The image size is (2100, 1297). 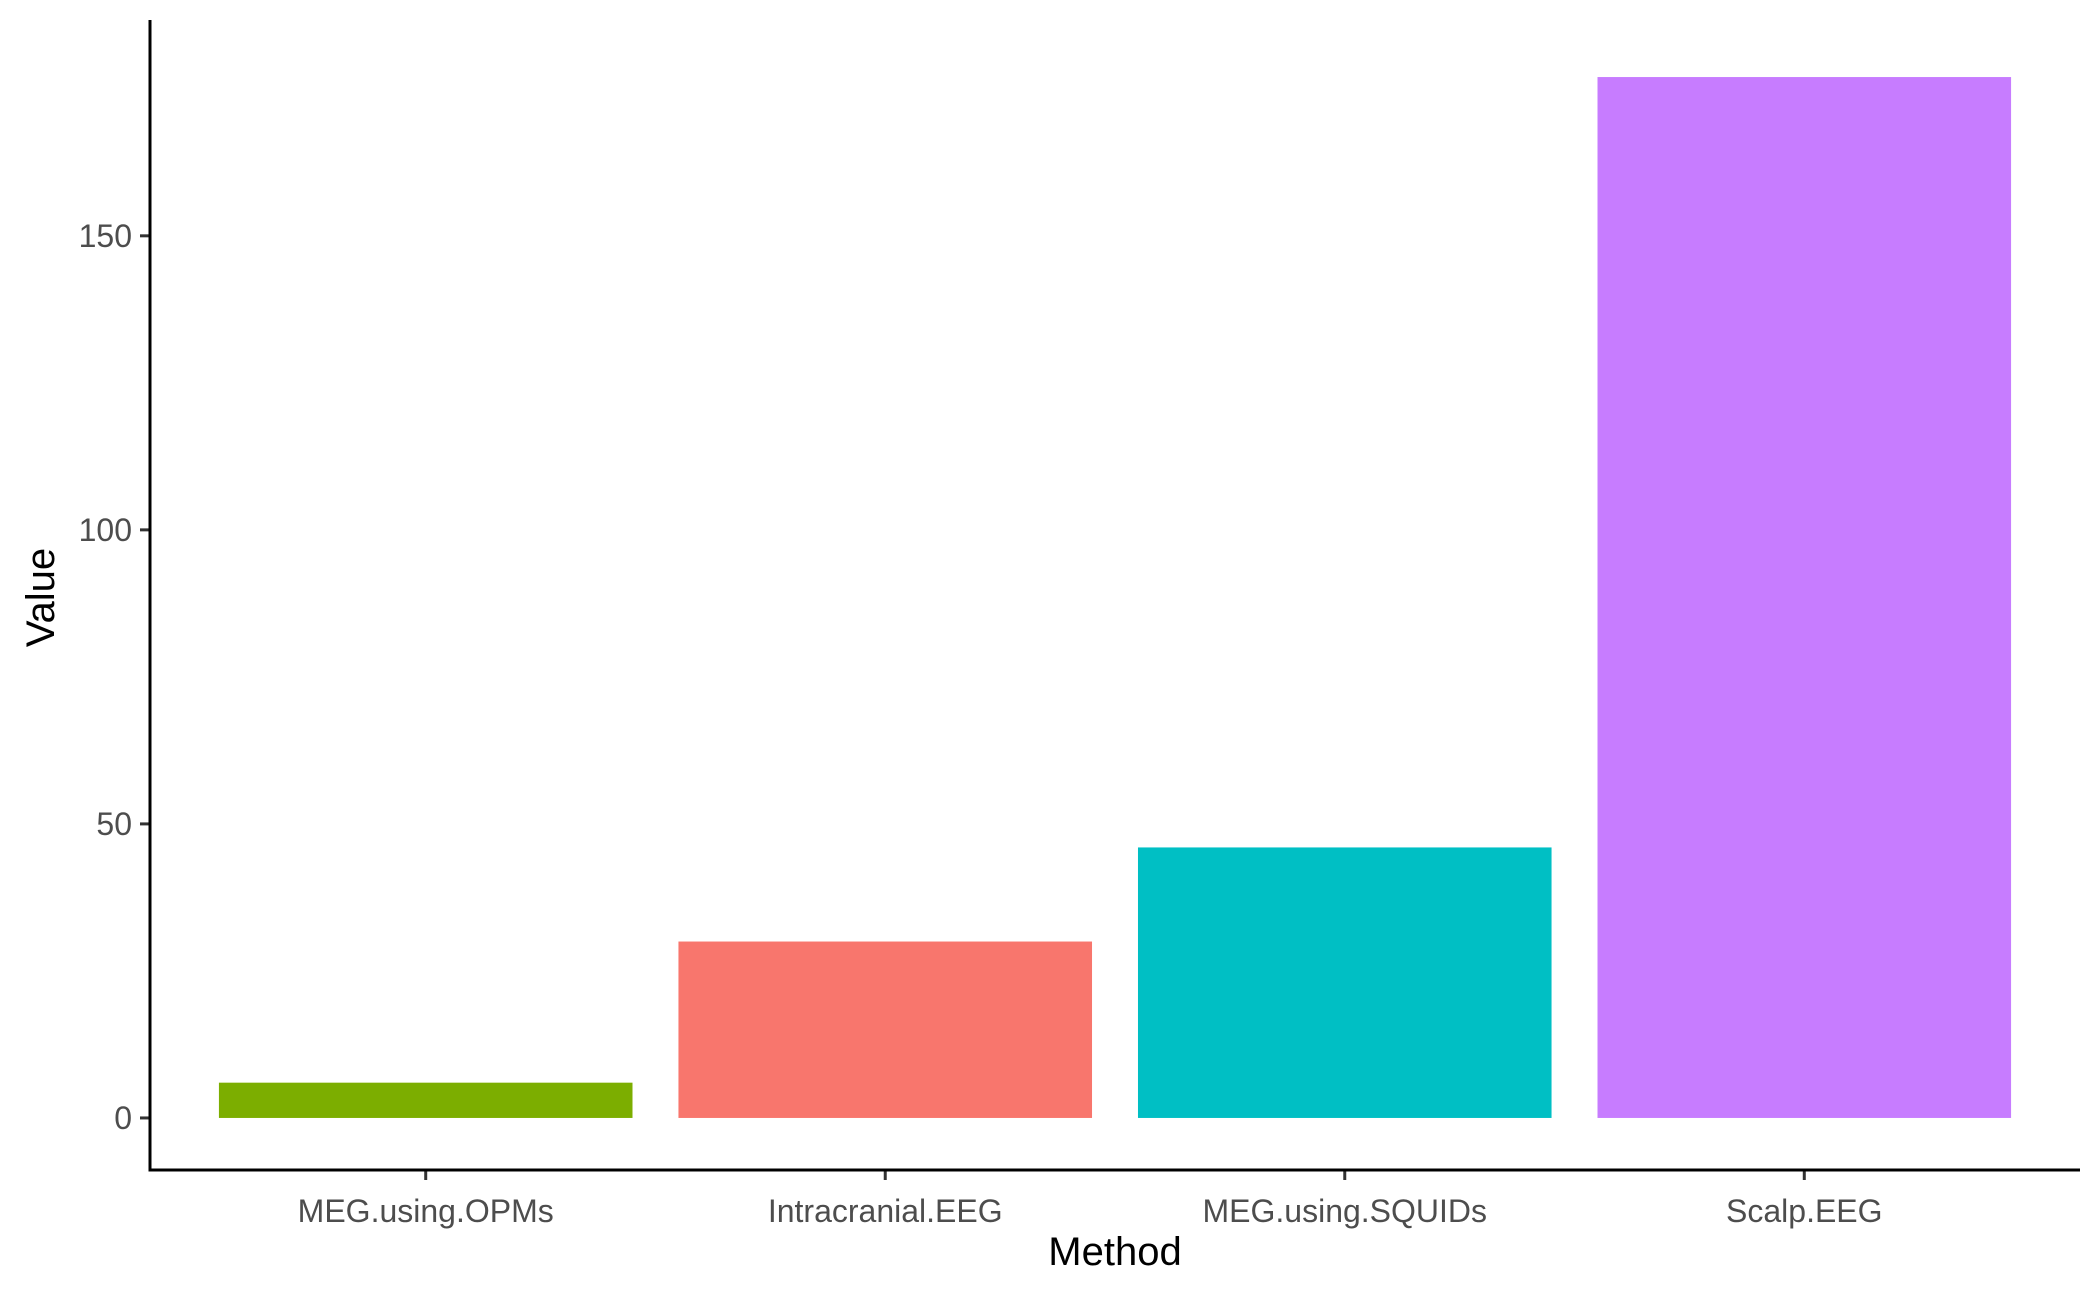 I want to click on y-tick-label: 100, so click(x=105, y=530).